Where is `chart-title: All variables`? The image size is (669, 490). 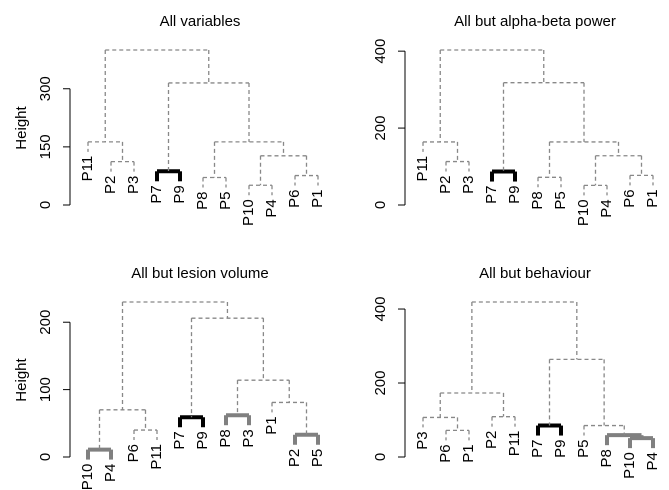
chart-title: All variables is located at coordinates (200, 21).